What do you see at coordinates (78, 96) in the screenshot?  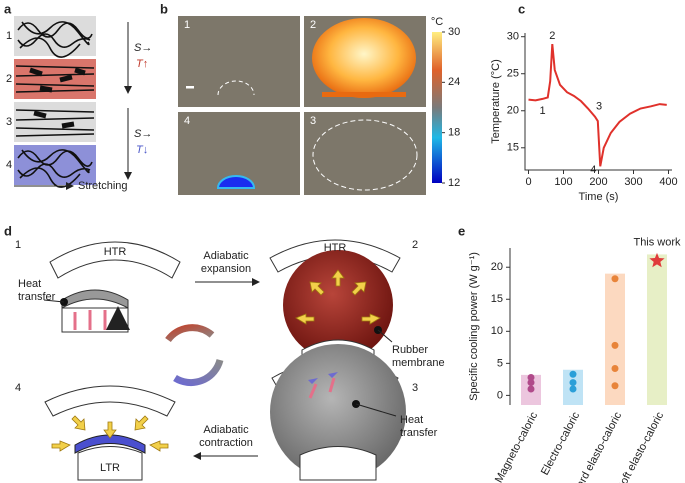 I see `panel-a: a 1 2 3 4 S→ T↑ S→ T↓ Stretching` at bounding box center [78, 96].